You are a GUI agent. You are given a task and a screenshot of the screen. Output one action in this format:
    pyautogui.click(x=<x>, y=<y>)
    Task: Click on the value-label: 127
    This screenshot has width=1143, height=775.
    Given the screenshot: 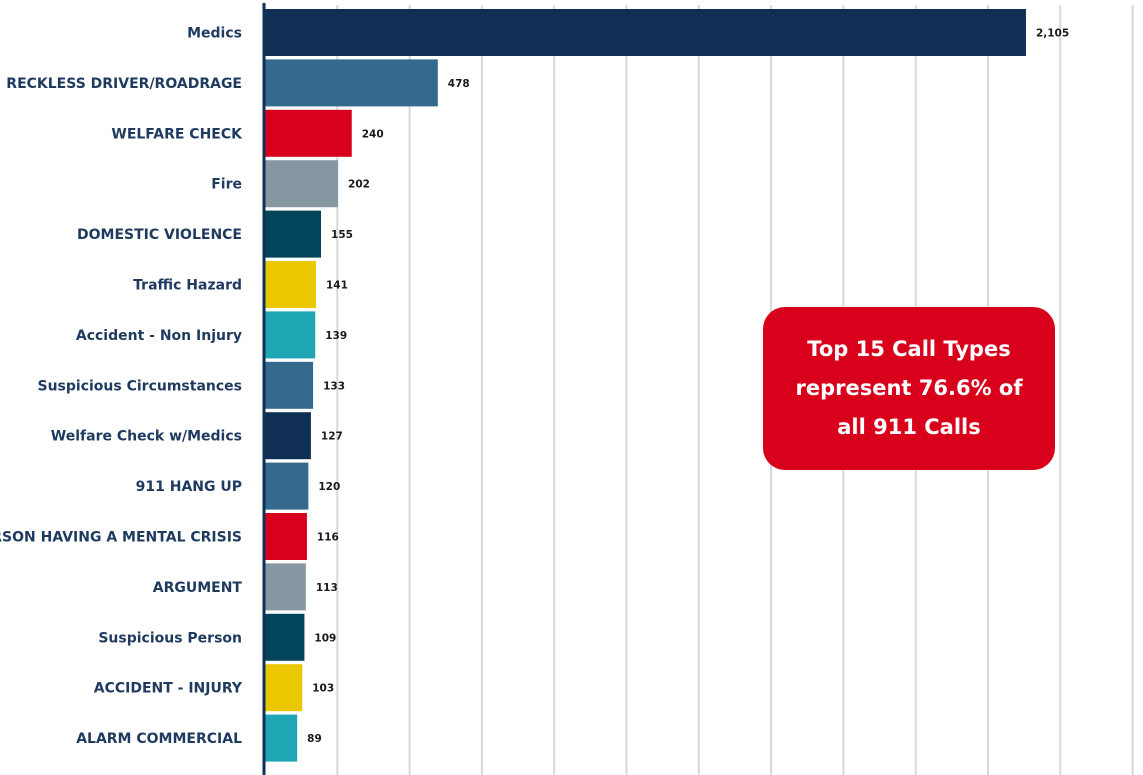 What is the action you would take?
    pyautogui.click(x=332, y=437)
    